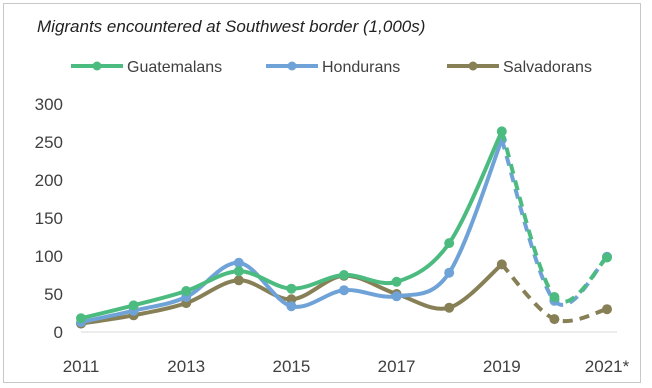  Describe the element at coordinates (502, 366) in the screenshot. I see `x-tick-label: 2019` at that location.